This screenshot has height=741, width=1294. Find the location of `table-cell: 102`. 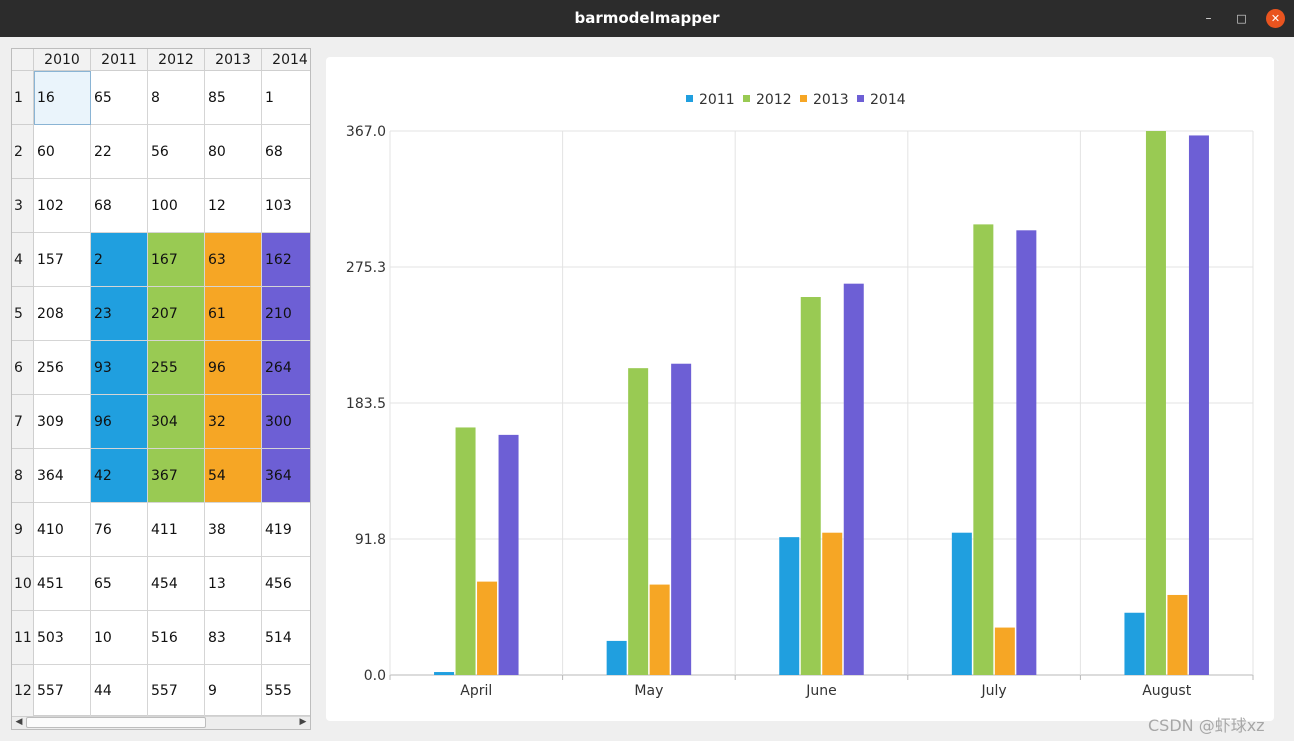

table-cell: 102 is located at coordinates (62, 206).